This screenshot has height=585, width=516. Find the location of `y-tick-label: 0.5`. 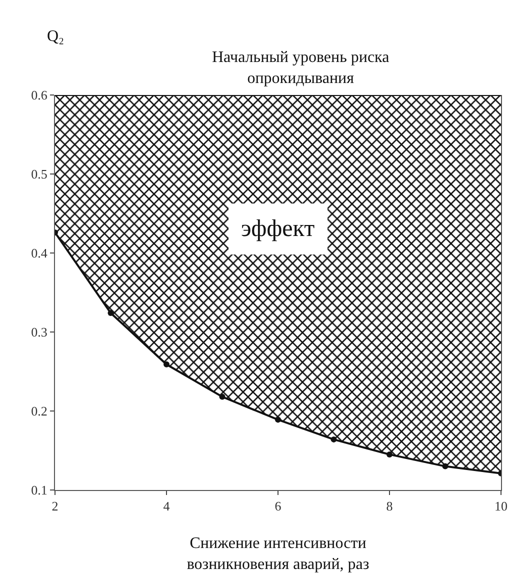

y-tick-label: 0.5 is located at coordinates (39, 174).